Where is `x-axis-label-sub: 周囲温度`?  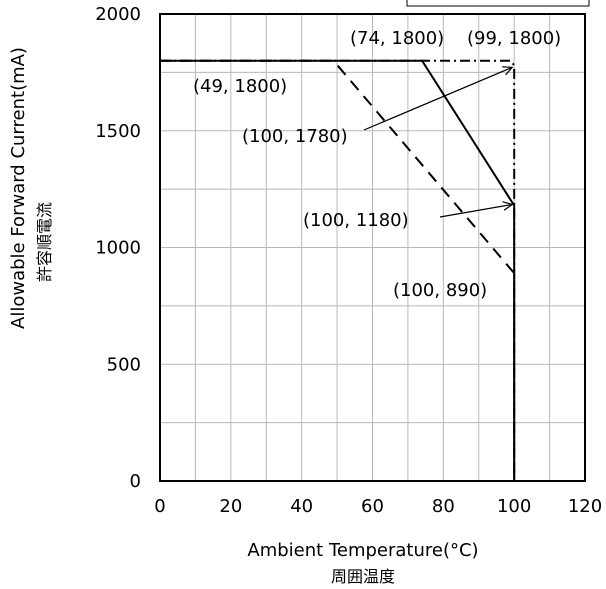 x-axis-label-sub: 周囲温度 is located at coordinates (363, 576).